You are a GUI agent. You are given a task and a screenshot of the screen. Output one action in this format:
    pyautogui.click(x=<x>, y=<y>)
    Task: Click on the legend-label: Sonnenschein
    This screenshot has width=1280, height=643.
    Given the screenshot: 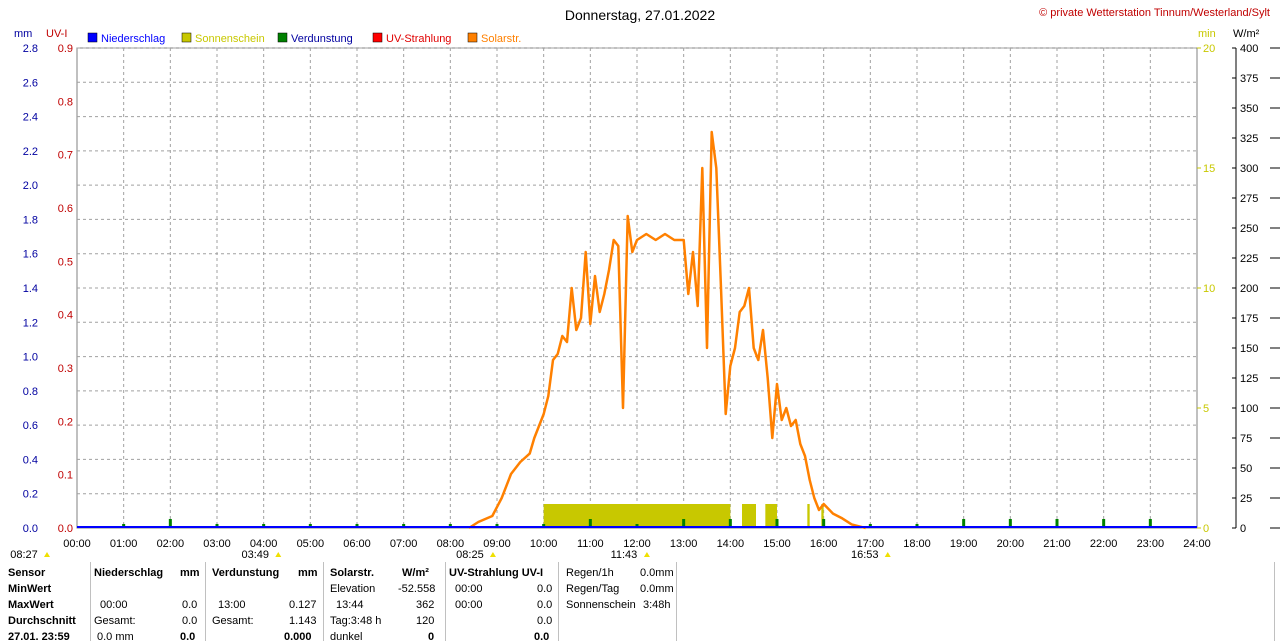 What is the action you would take?
    pyautogui.click(x=230, y=39)
    